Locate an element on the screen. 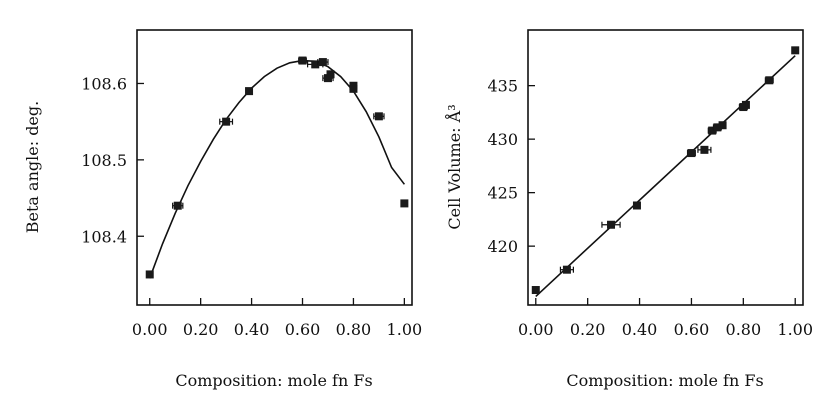  y-tick-label: 108.6 is located at coordinates (104, 83).